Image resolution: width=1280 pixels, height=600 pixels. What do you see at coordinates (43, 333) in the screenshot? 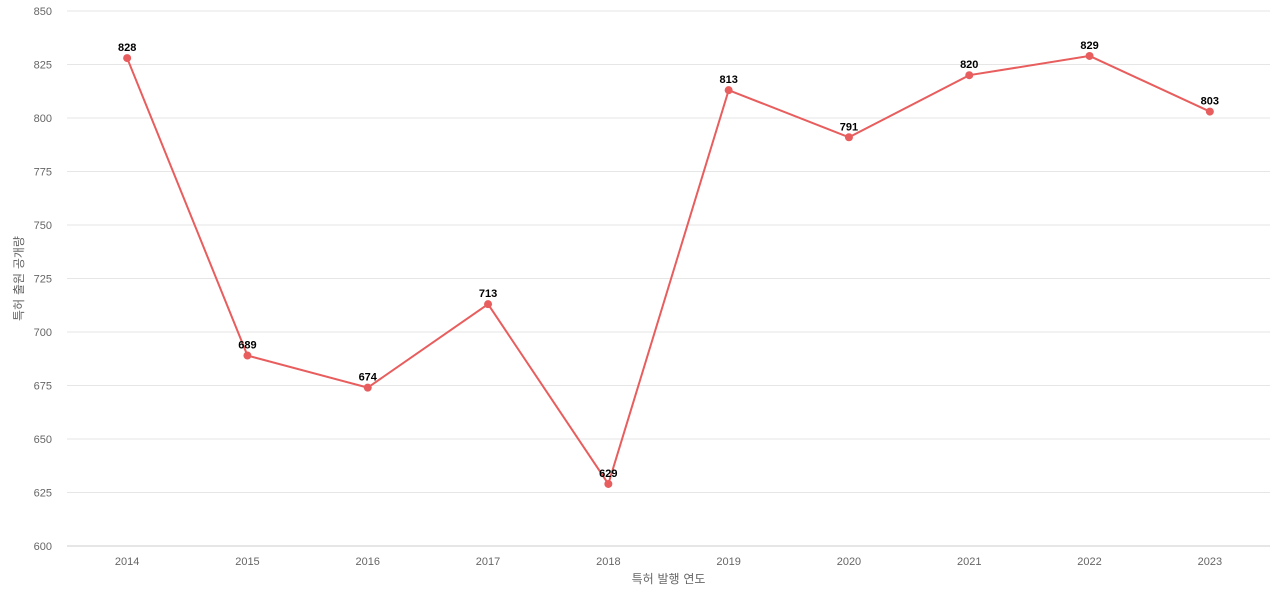
I see `y-tick-label: 700` at bounding box center [43, 333].